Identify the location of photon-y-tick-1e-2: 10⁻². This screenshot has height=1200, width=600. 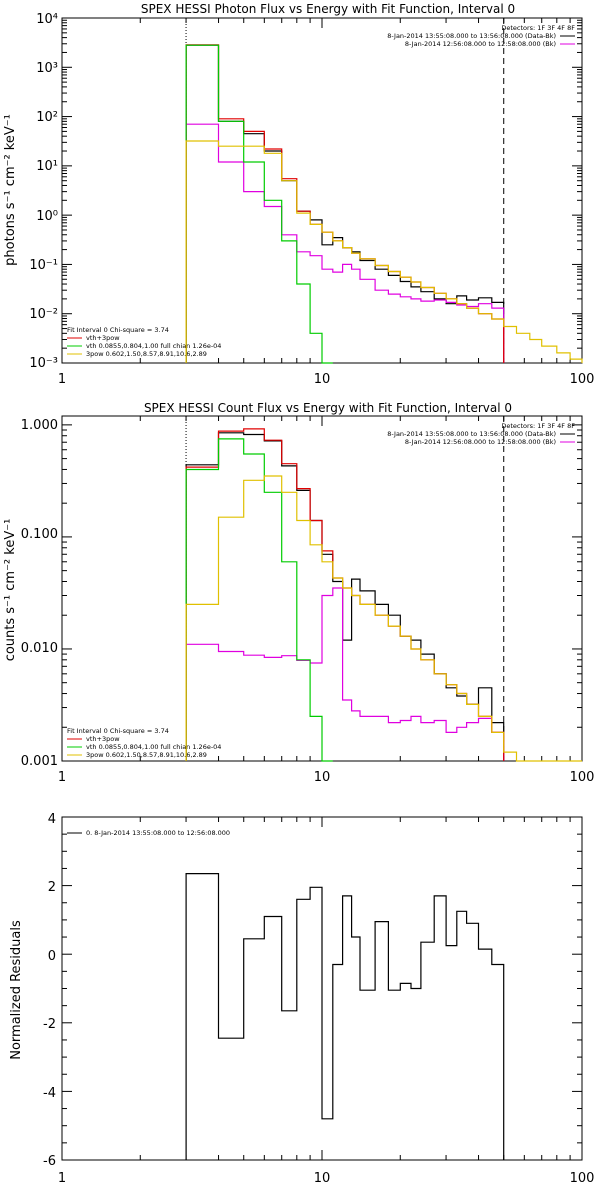
(43, 314).